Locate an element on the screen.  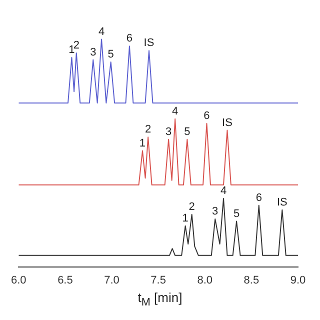
x-tick-label: 9.0 is located at coordinates (298, 280).